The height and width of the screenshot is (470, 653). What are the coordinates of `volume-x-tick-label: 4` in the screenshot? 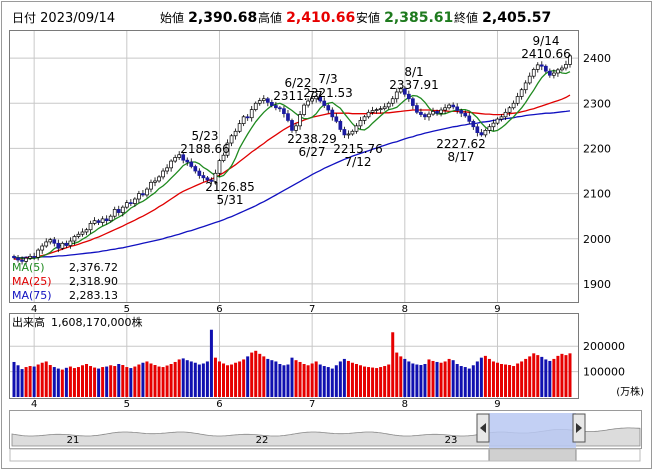 It's located at (34, 404).